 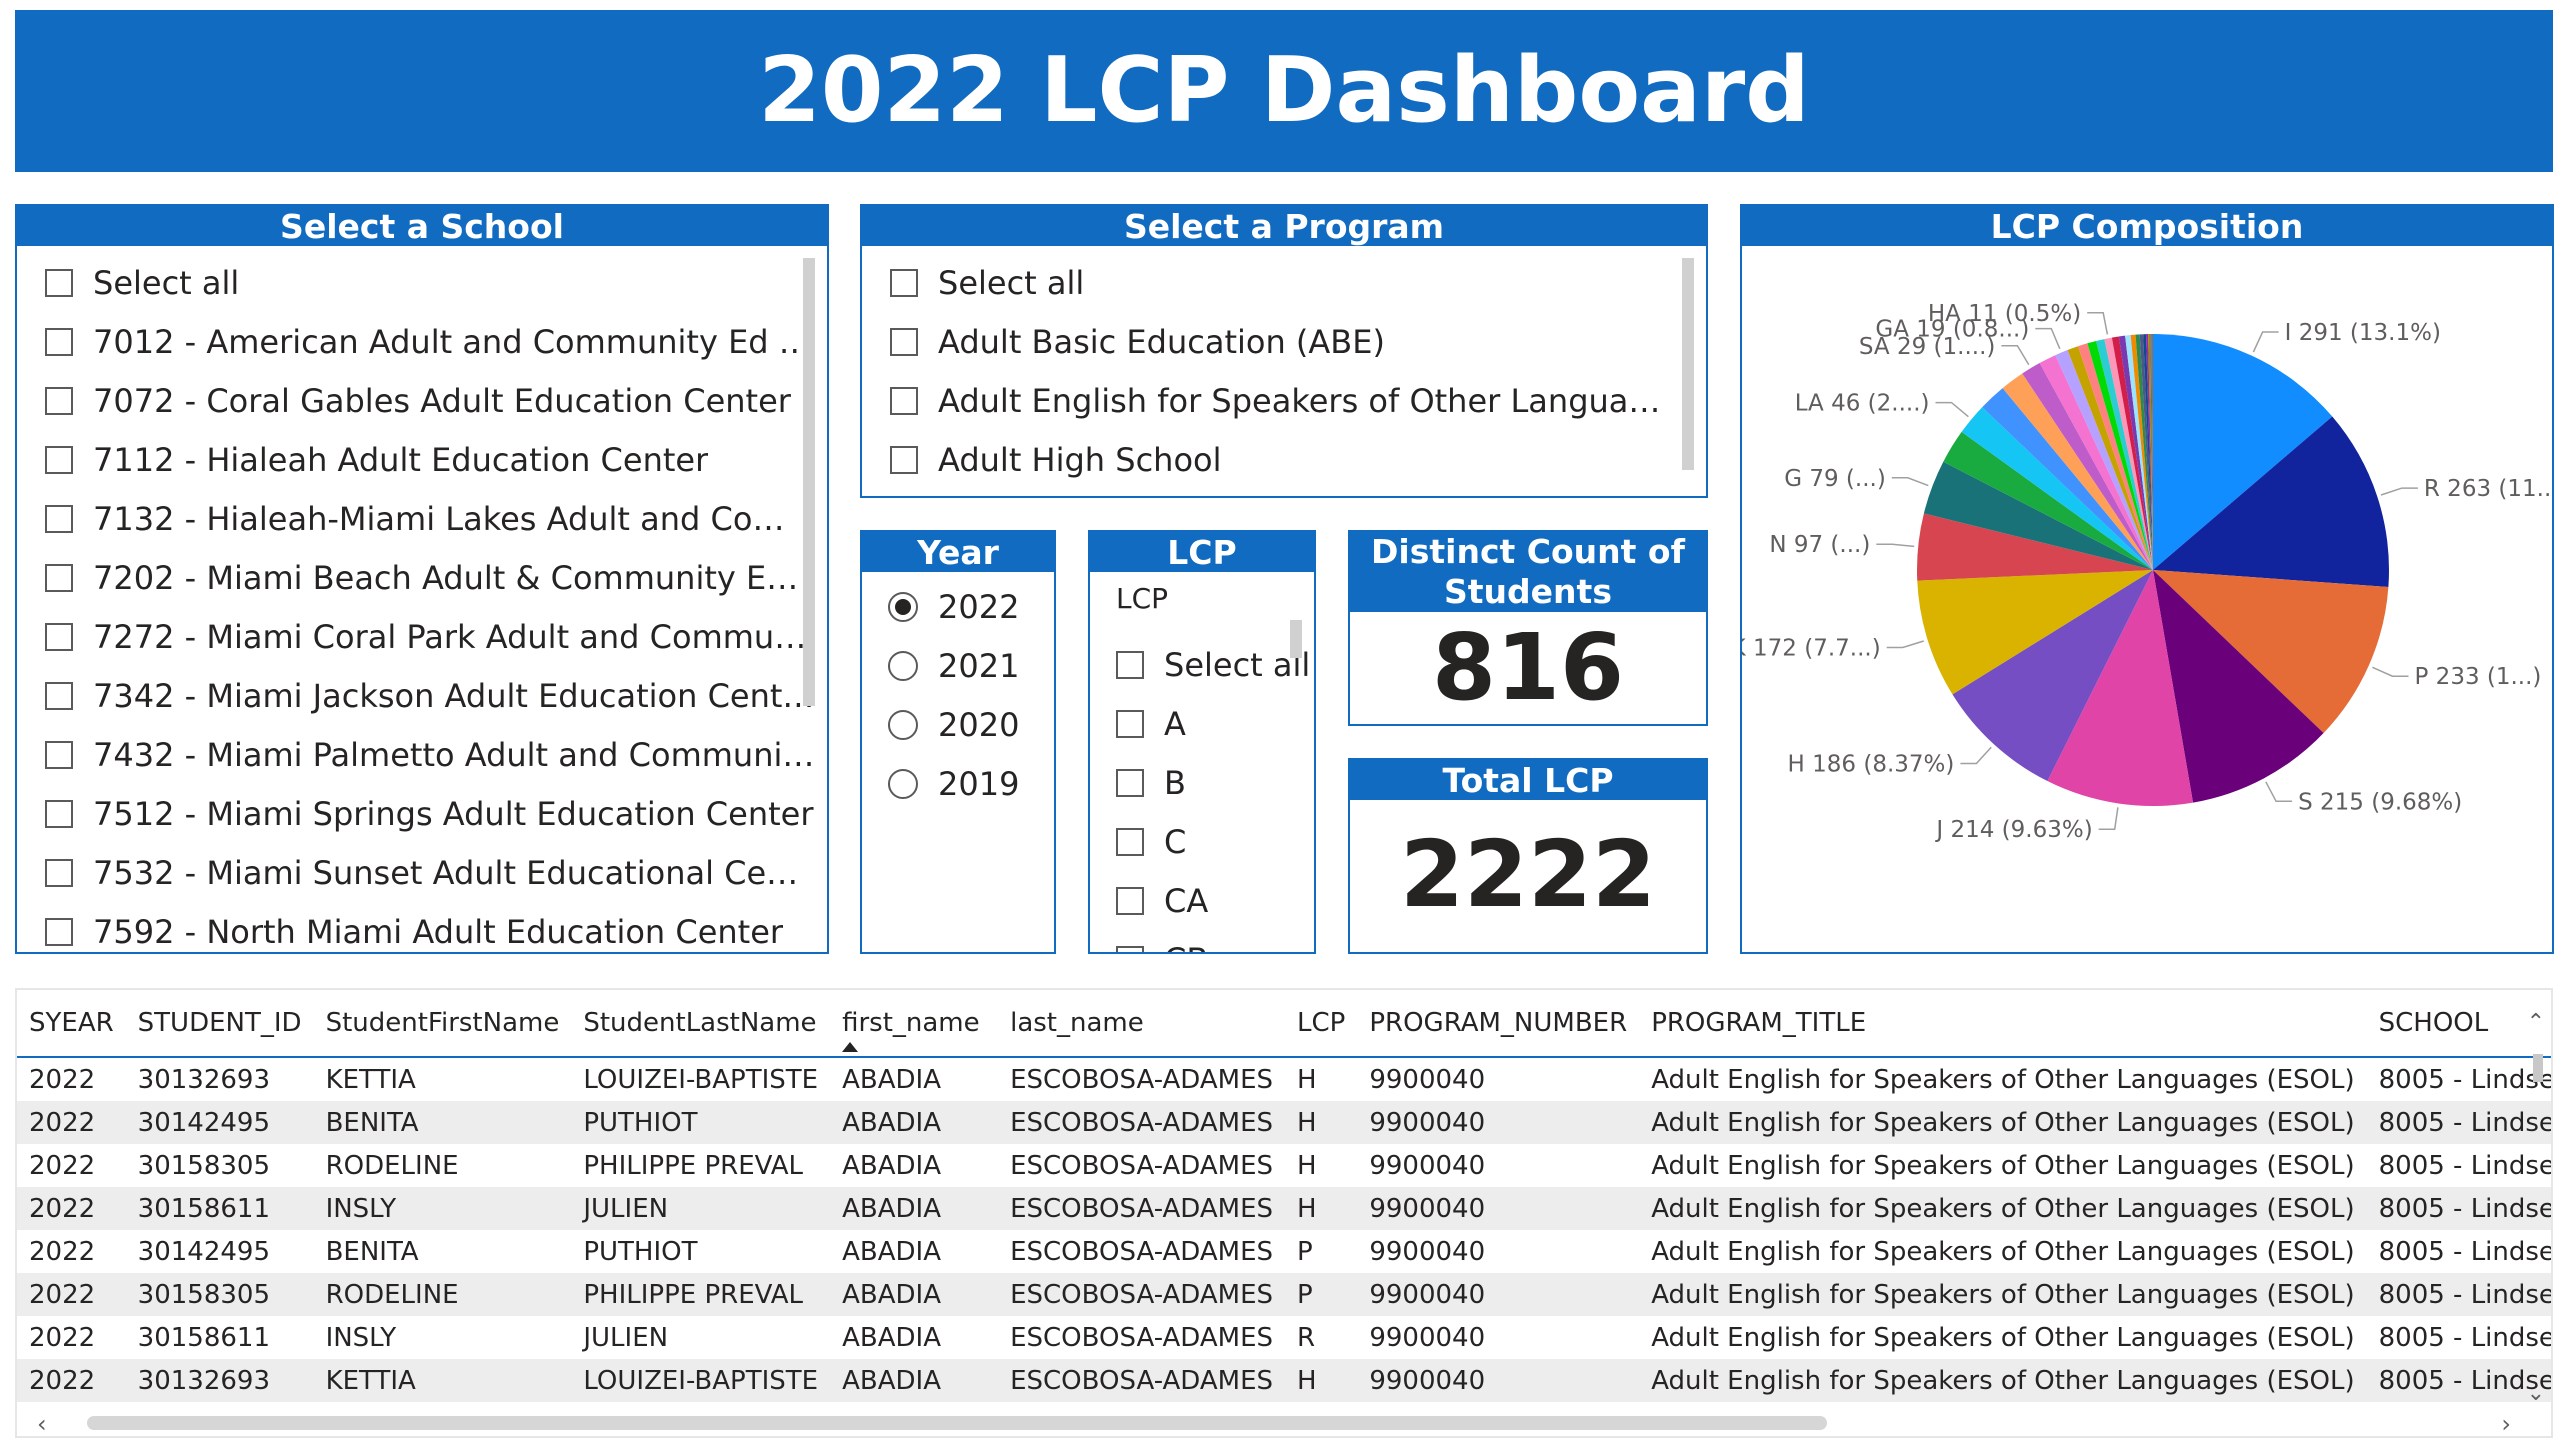 What do you see at coordinates (1202, 724) in the screenshot?
I see `lcp-option: A` at bounding box center [1202, 724].